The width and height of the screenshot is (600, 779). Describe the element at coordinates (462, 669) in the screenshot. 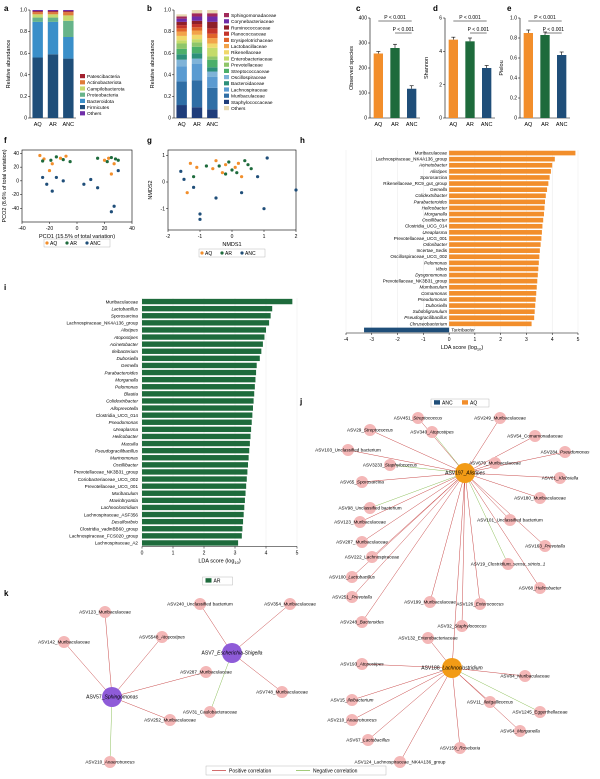

I see `node-label-name: Lachnoclostridium` at that location.